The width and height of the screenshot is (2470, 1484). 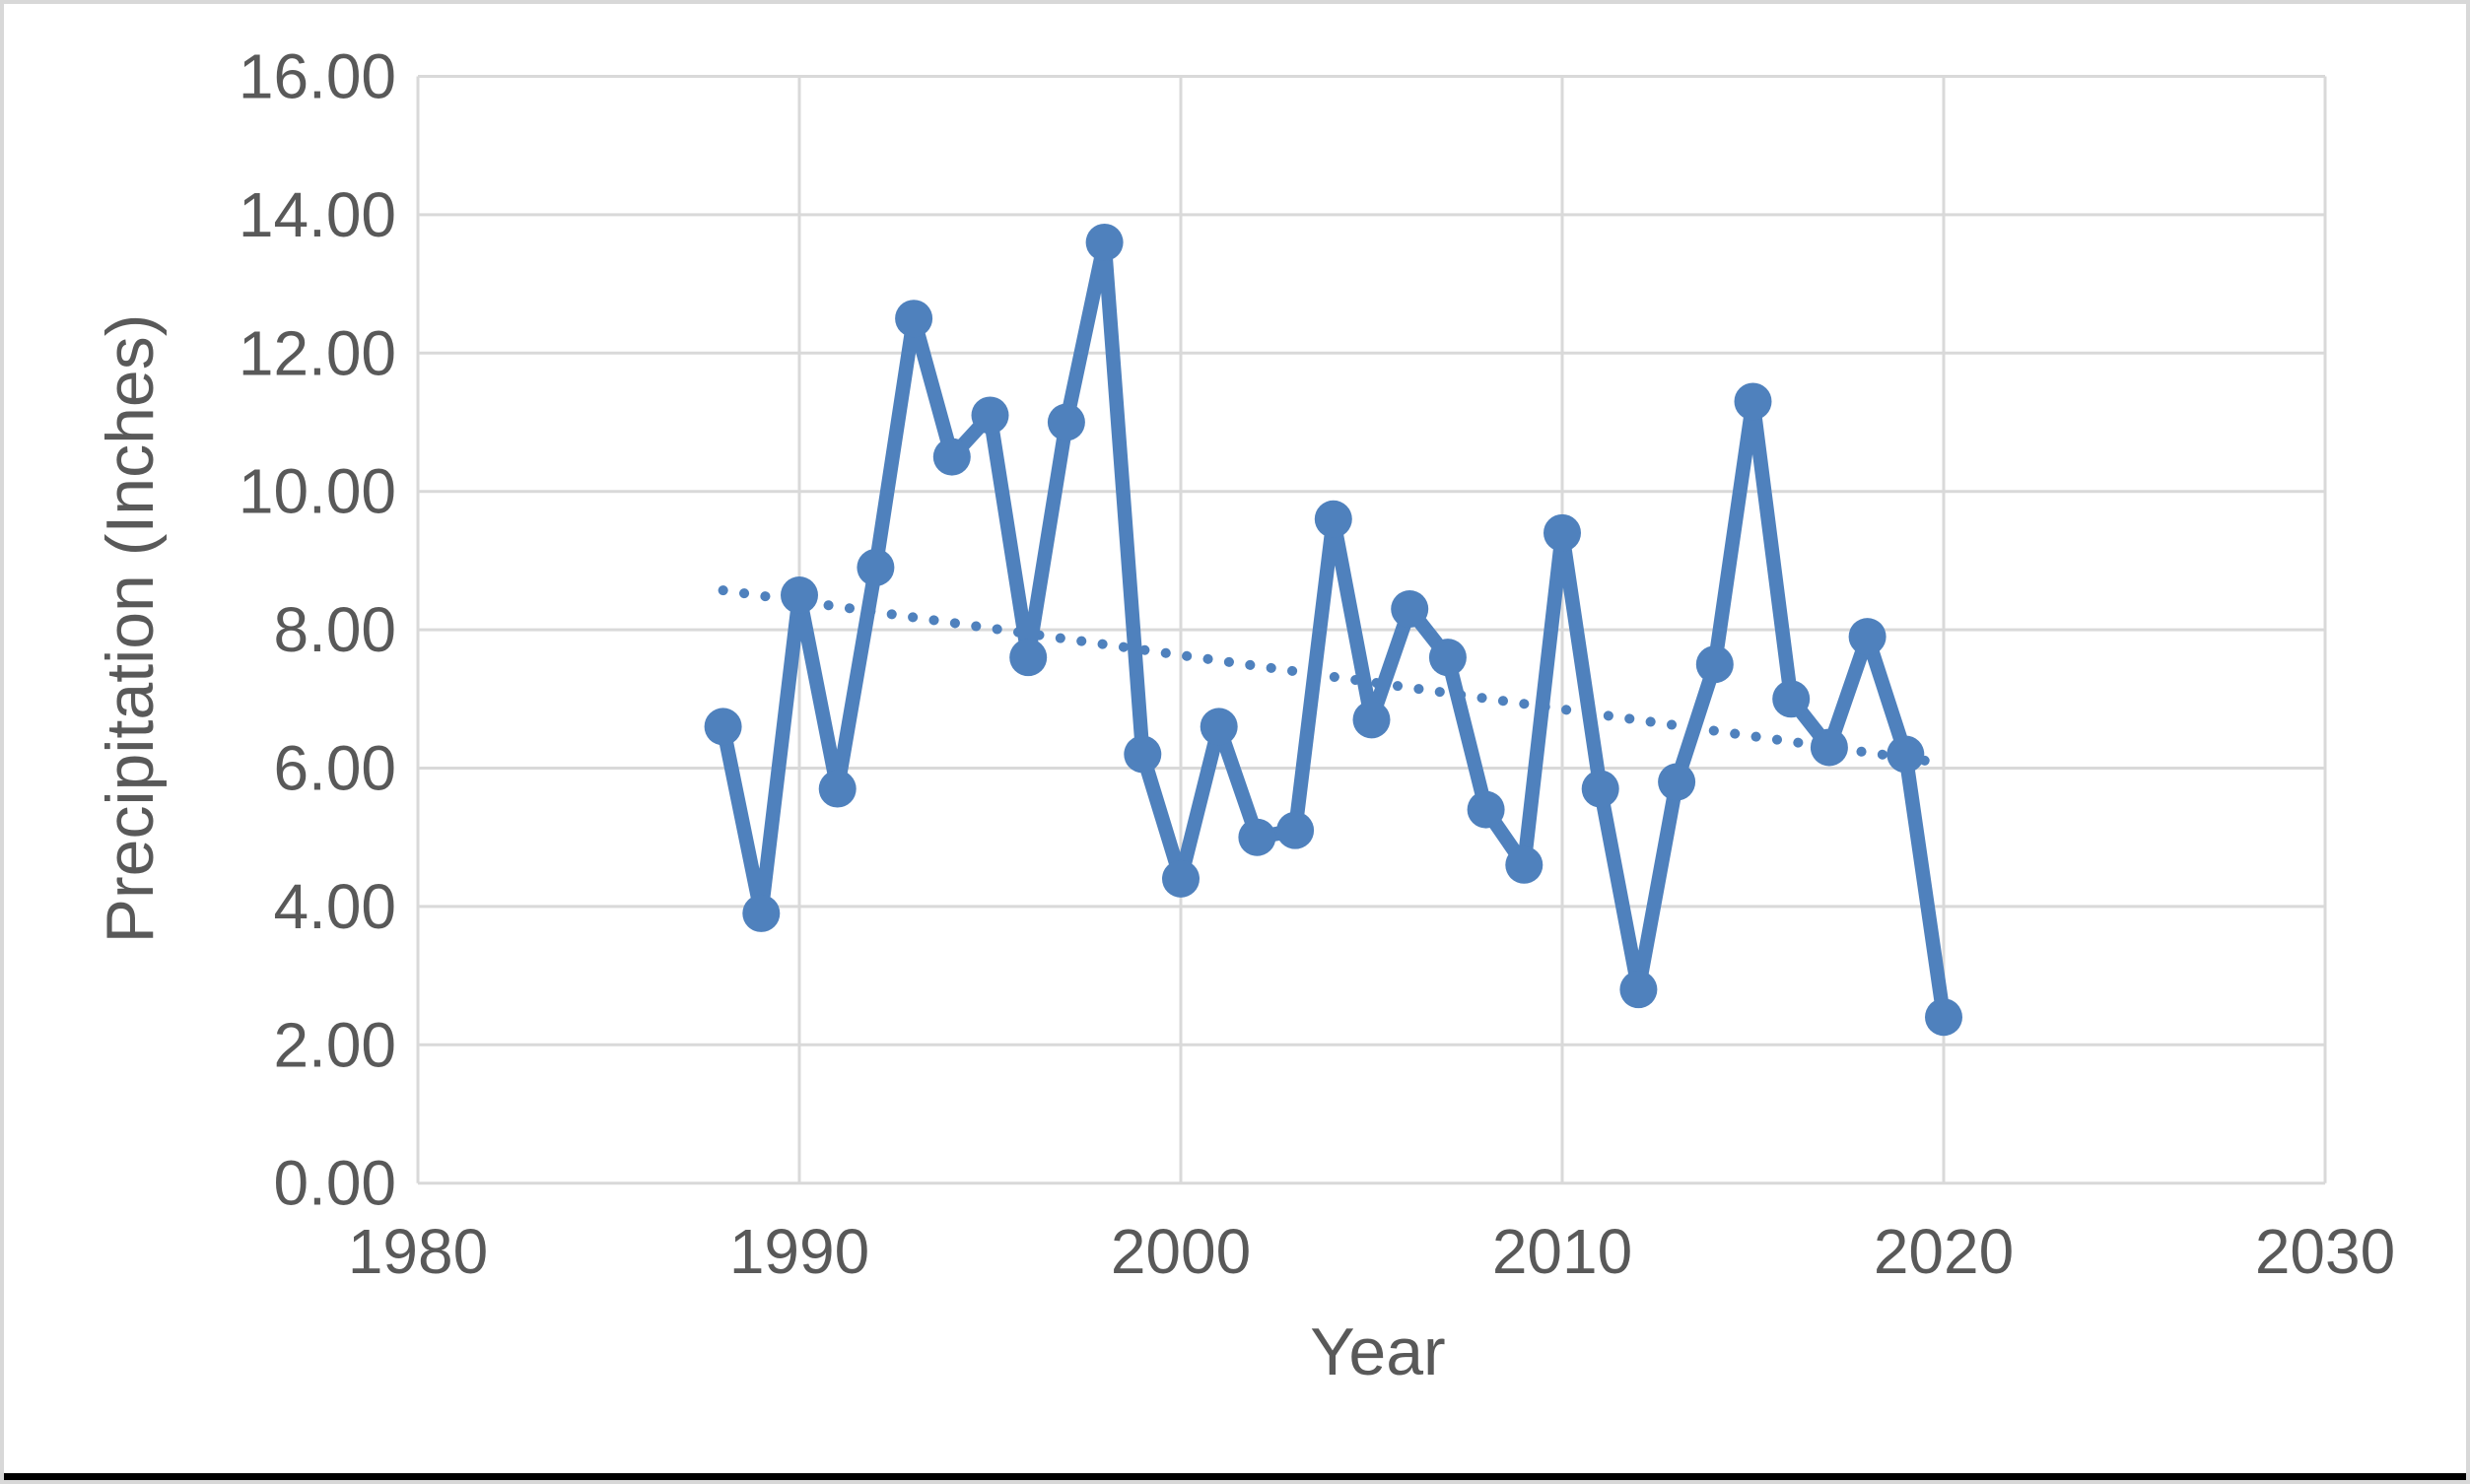 What do you see at coordinates (1944, 1251) in the screenshot?
I see `x-tick-label: 2020` at bounding box center [1944, 1251].